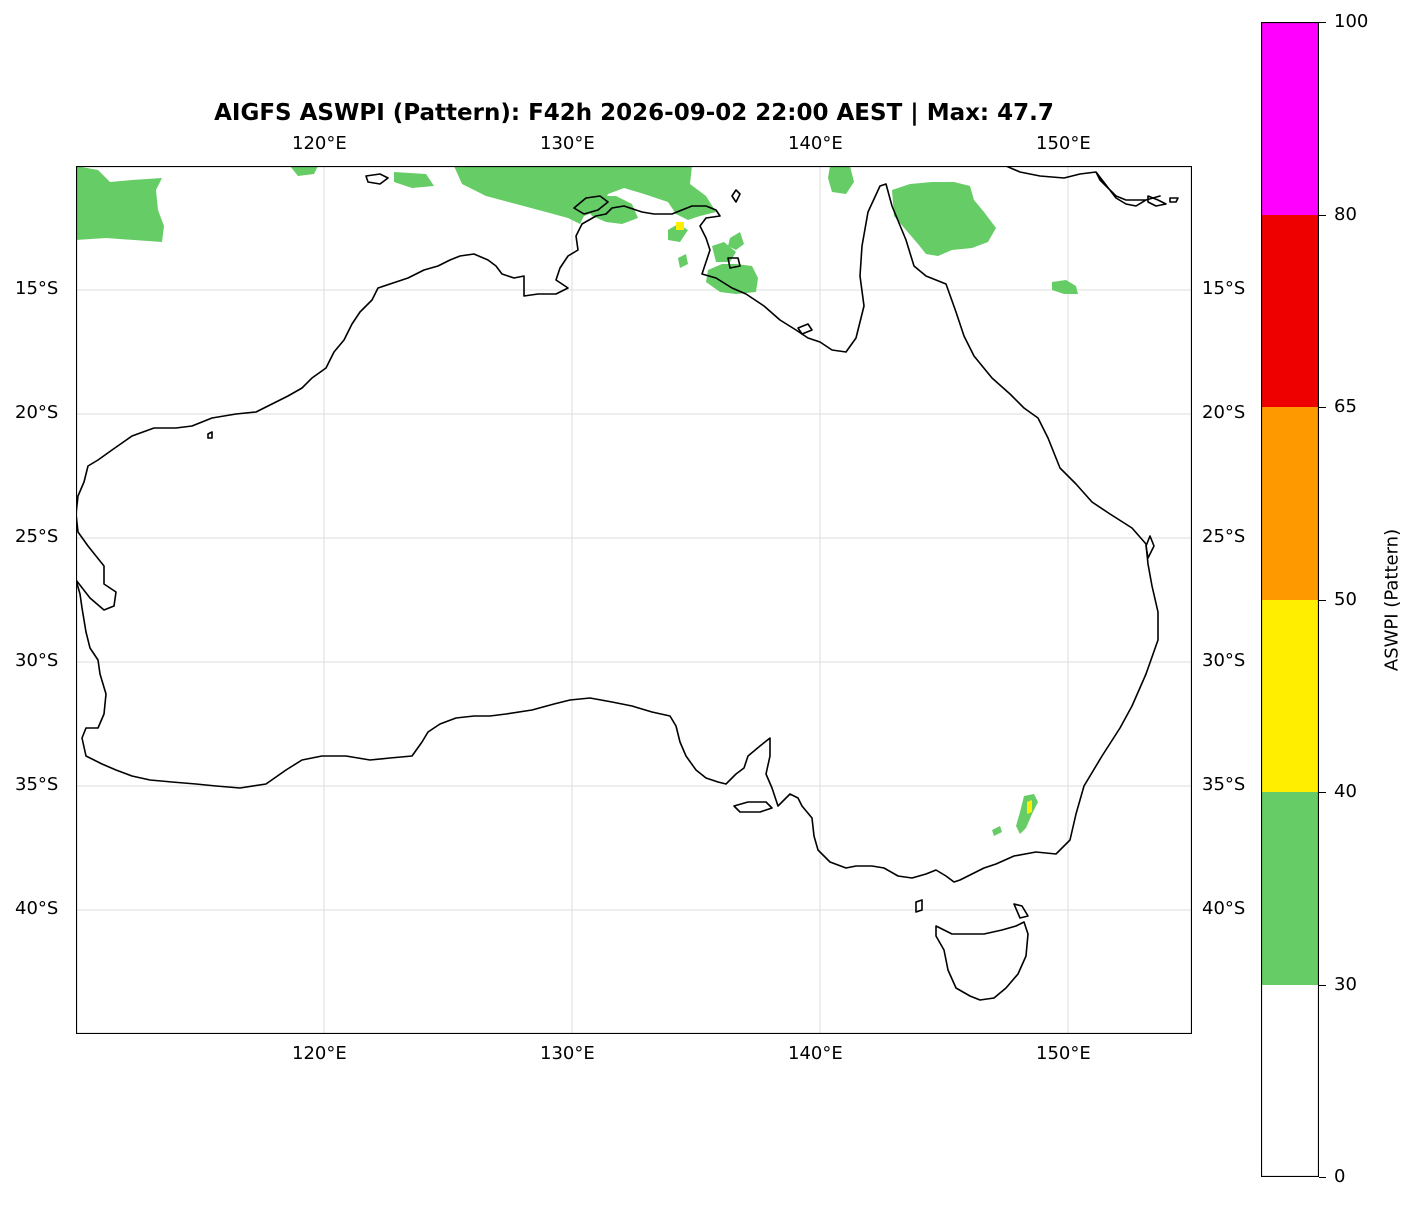 This screenshot has height=1205, width=1416. I want to click on aswpi-area-timor-sea, so click(585, 195).